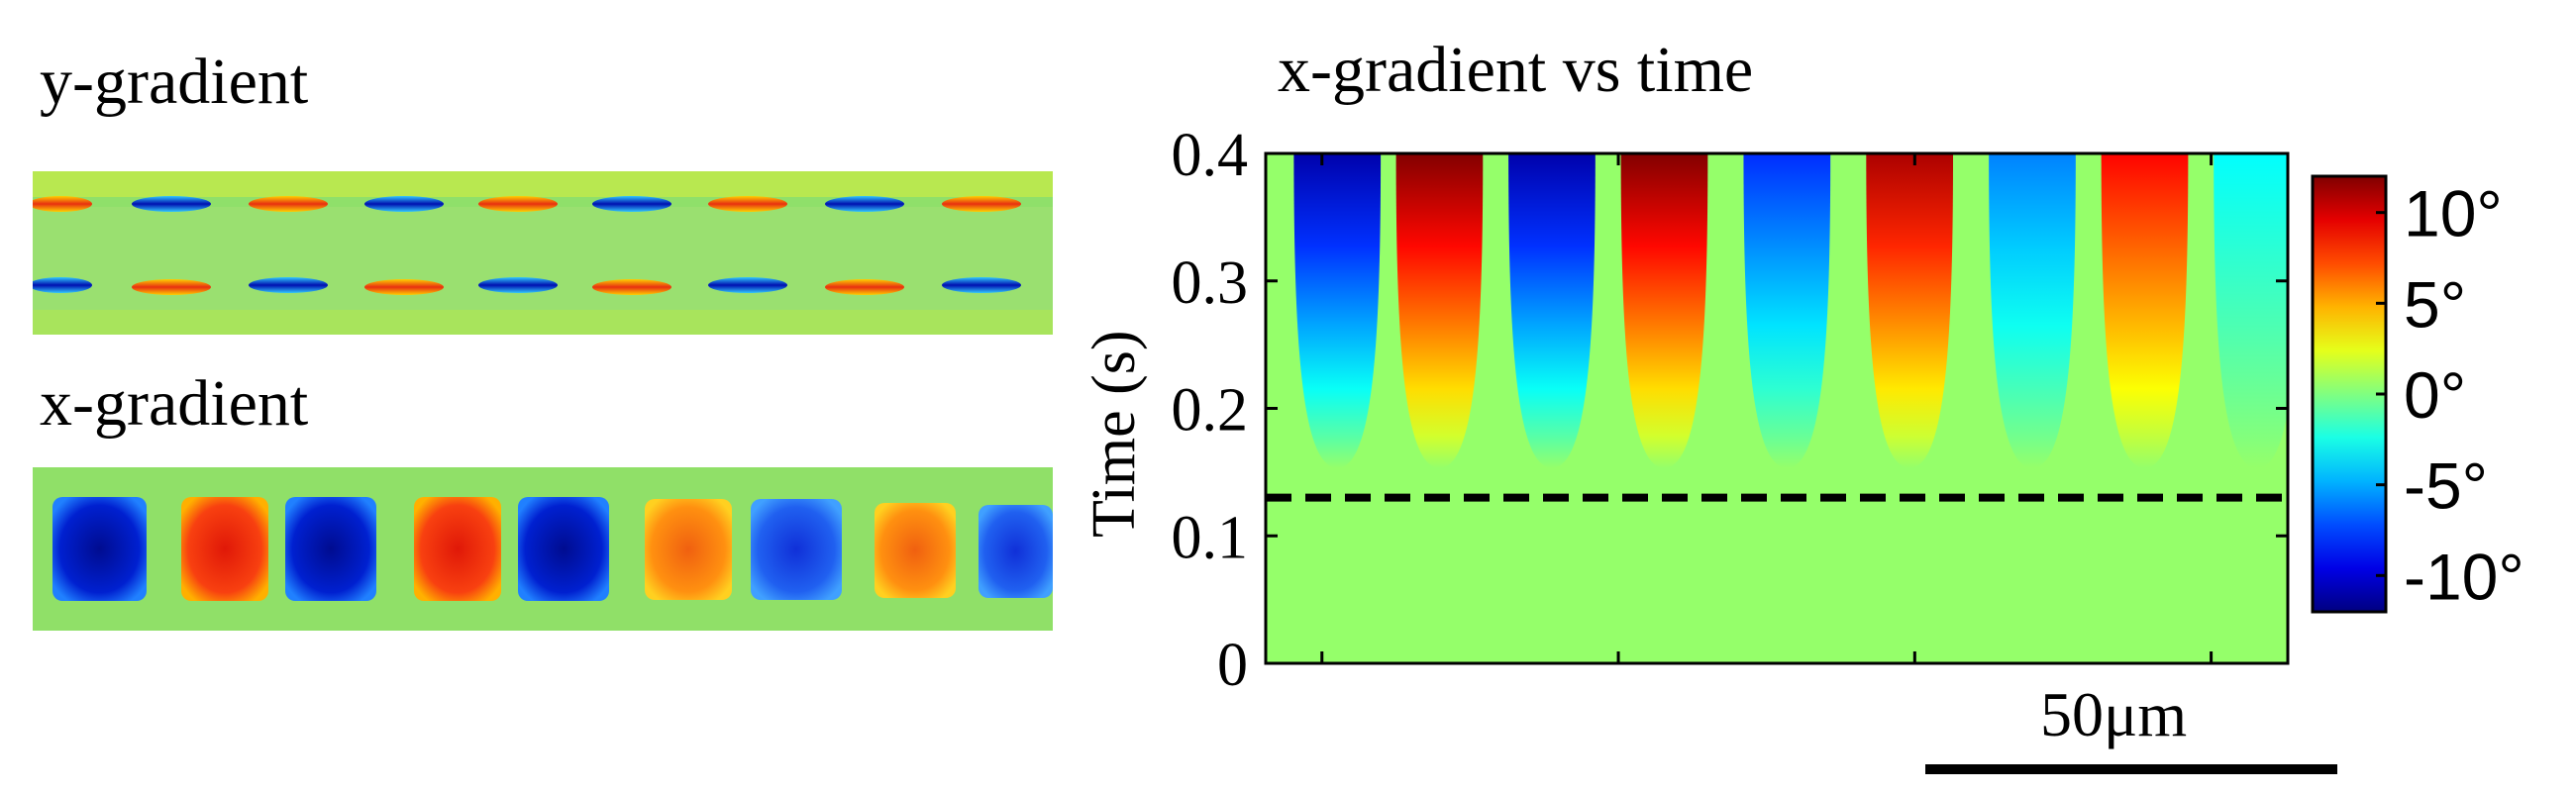 The width and height of the screenshot is (2576, 794). I want to click on colorbar-tick-label: 10°, so click(2453, 213).